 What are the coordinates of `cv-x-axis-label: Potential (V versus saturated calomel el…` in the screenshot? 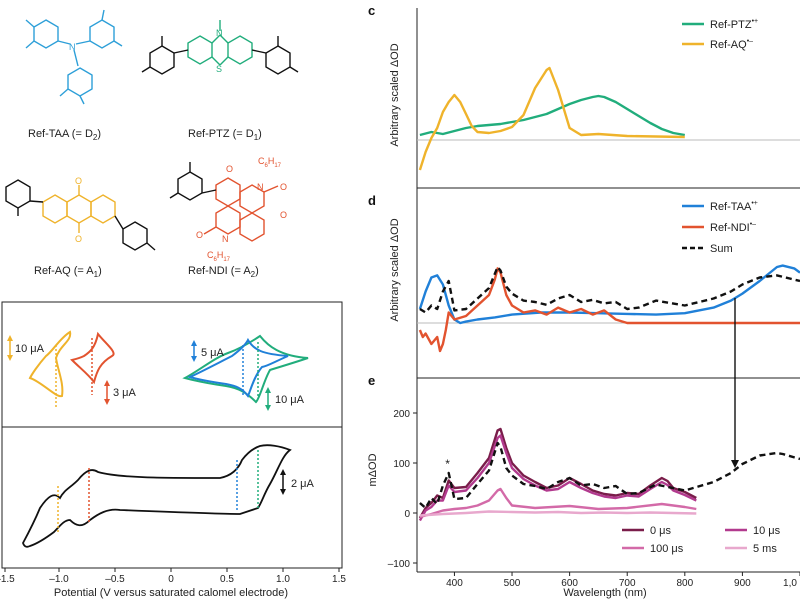 It's located at (171, 593).